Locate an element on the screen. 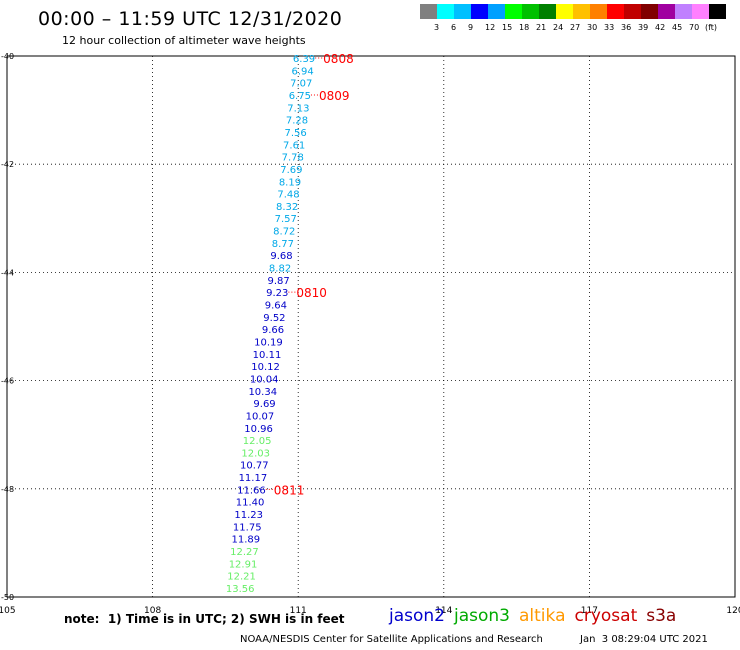 This screenshot has height=650, width=740. latitude-tick-label: -46 is located at coordinates (7, 381).